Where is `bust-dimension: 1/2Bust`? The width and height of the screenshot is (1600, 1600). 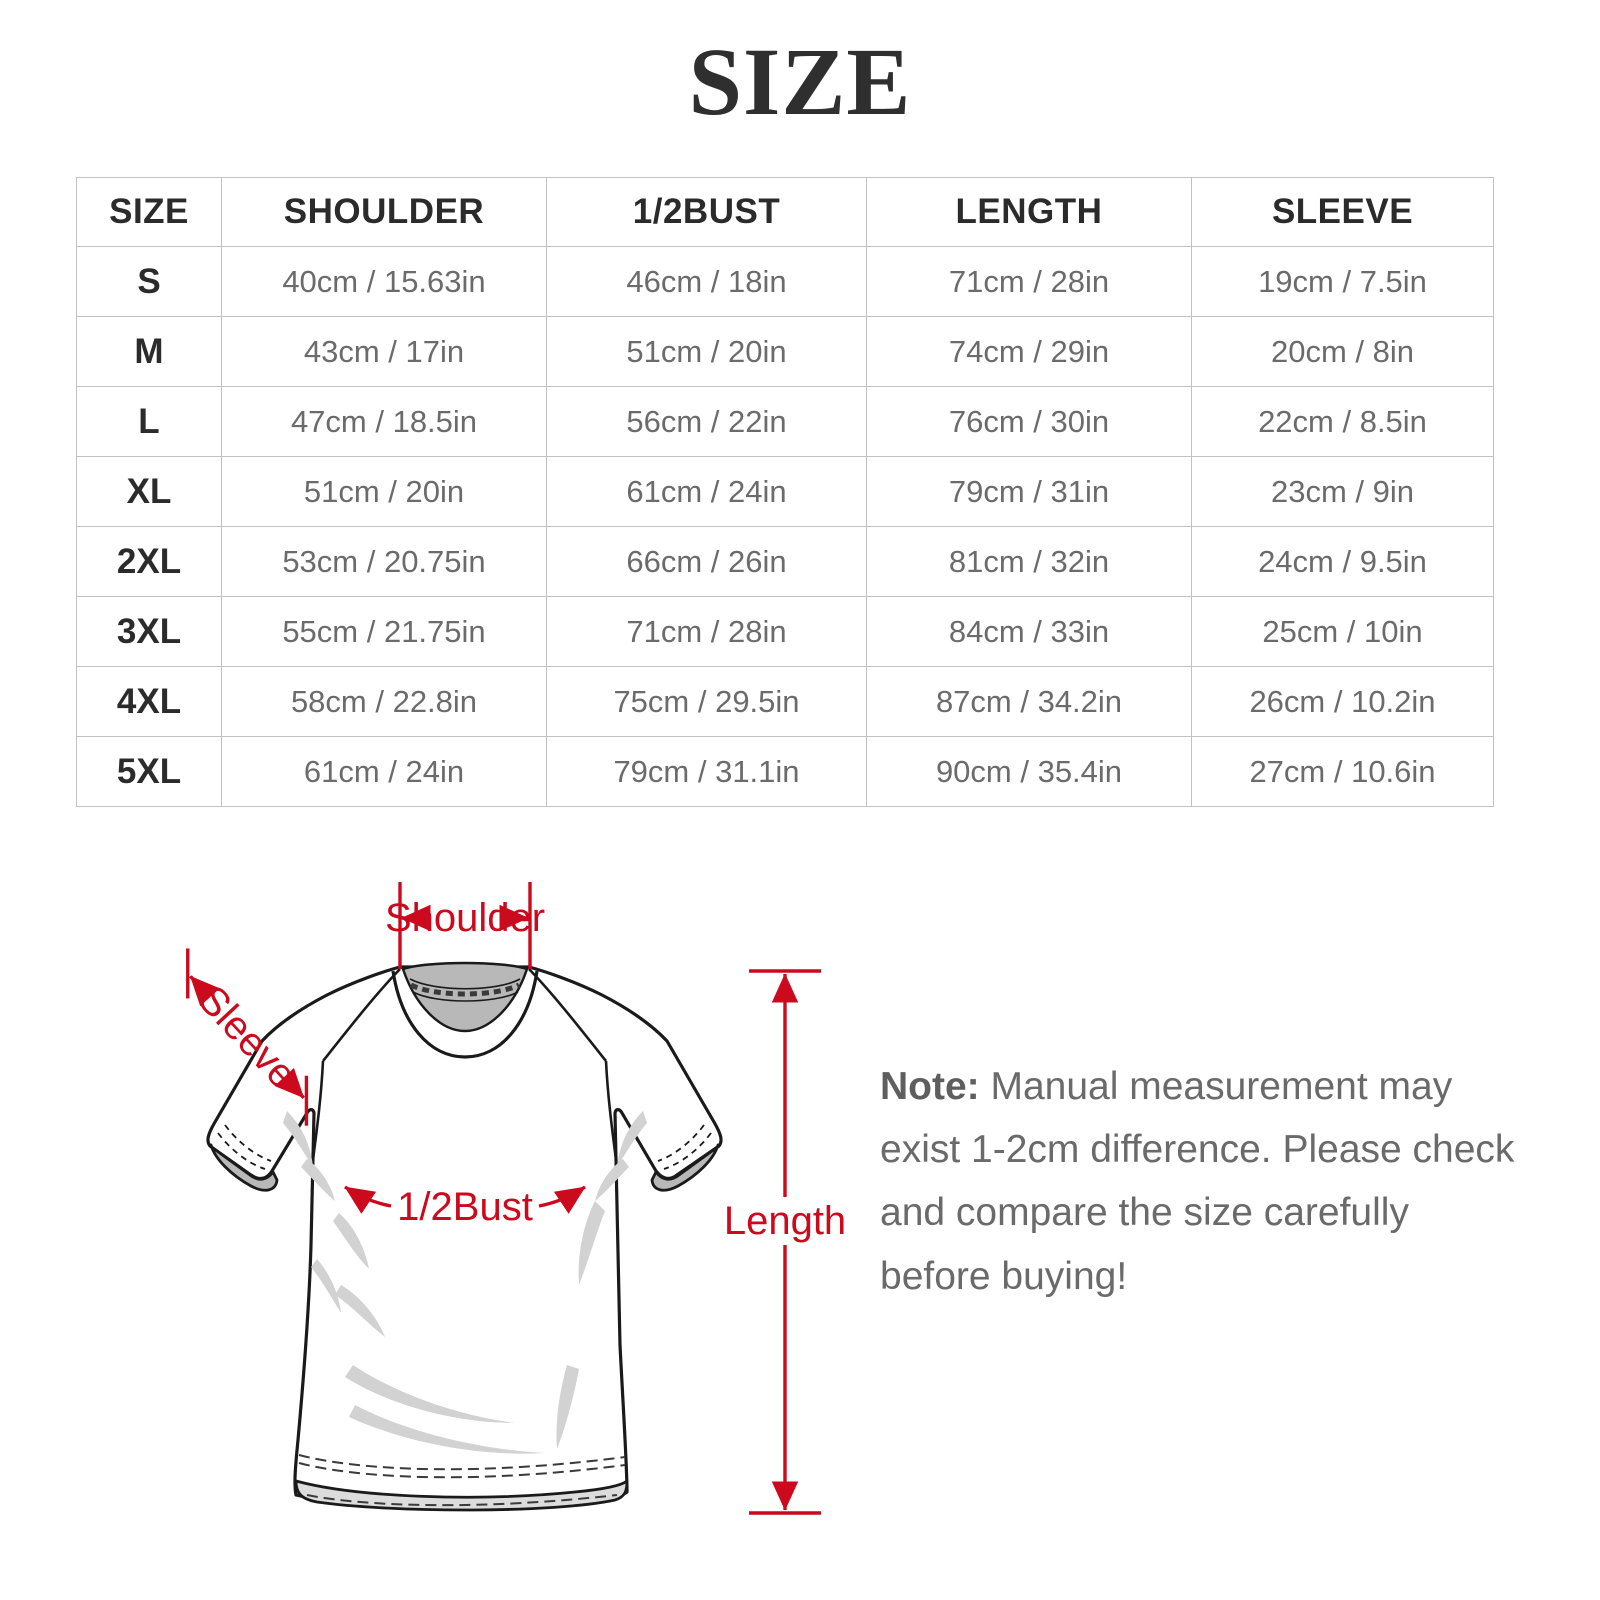
bust-dimension: 1/2Bust is located at coordinates (465, 1207).